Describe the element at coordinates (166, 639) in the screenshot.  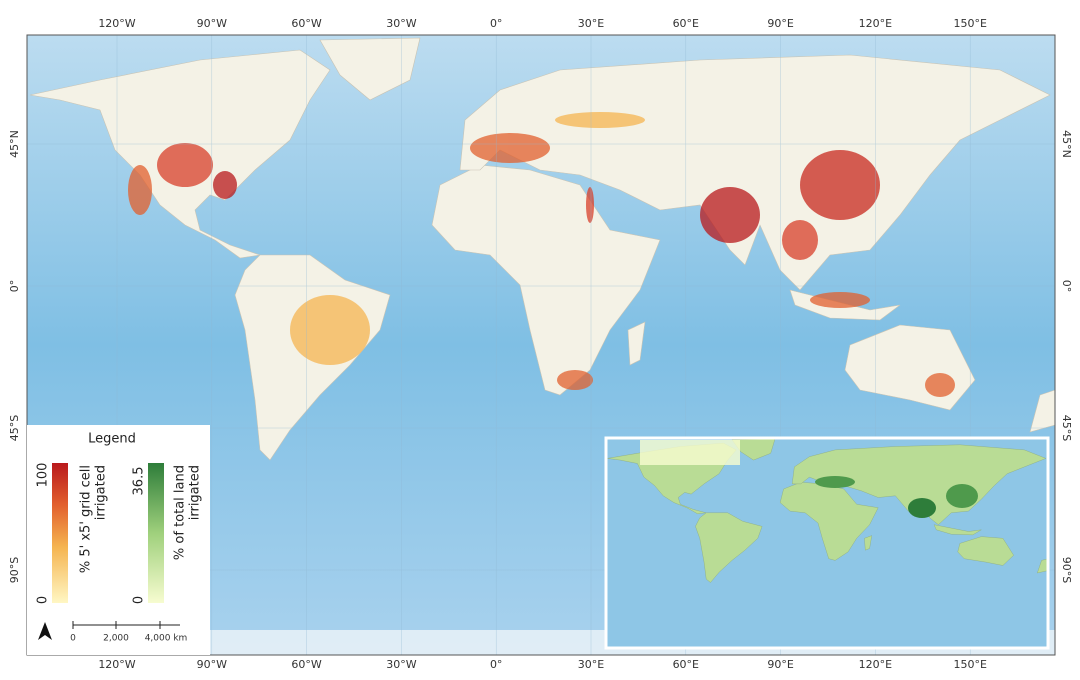
I see `scale-label: 4,000 km` at that location.